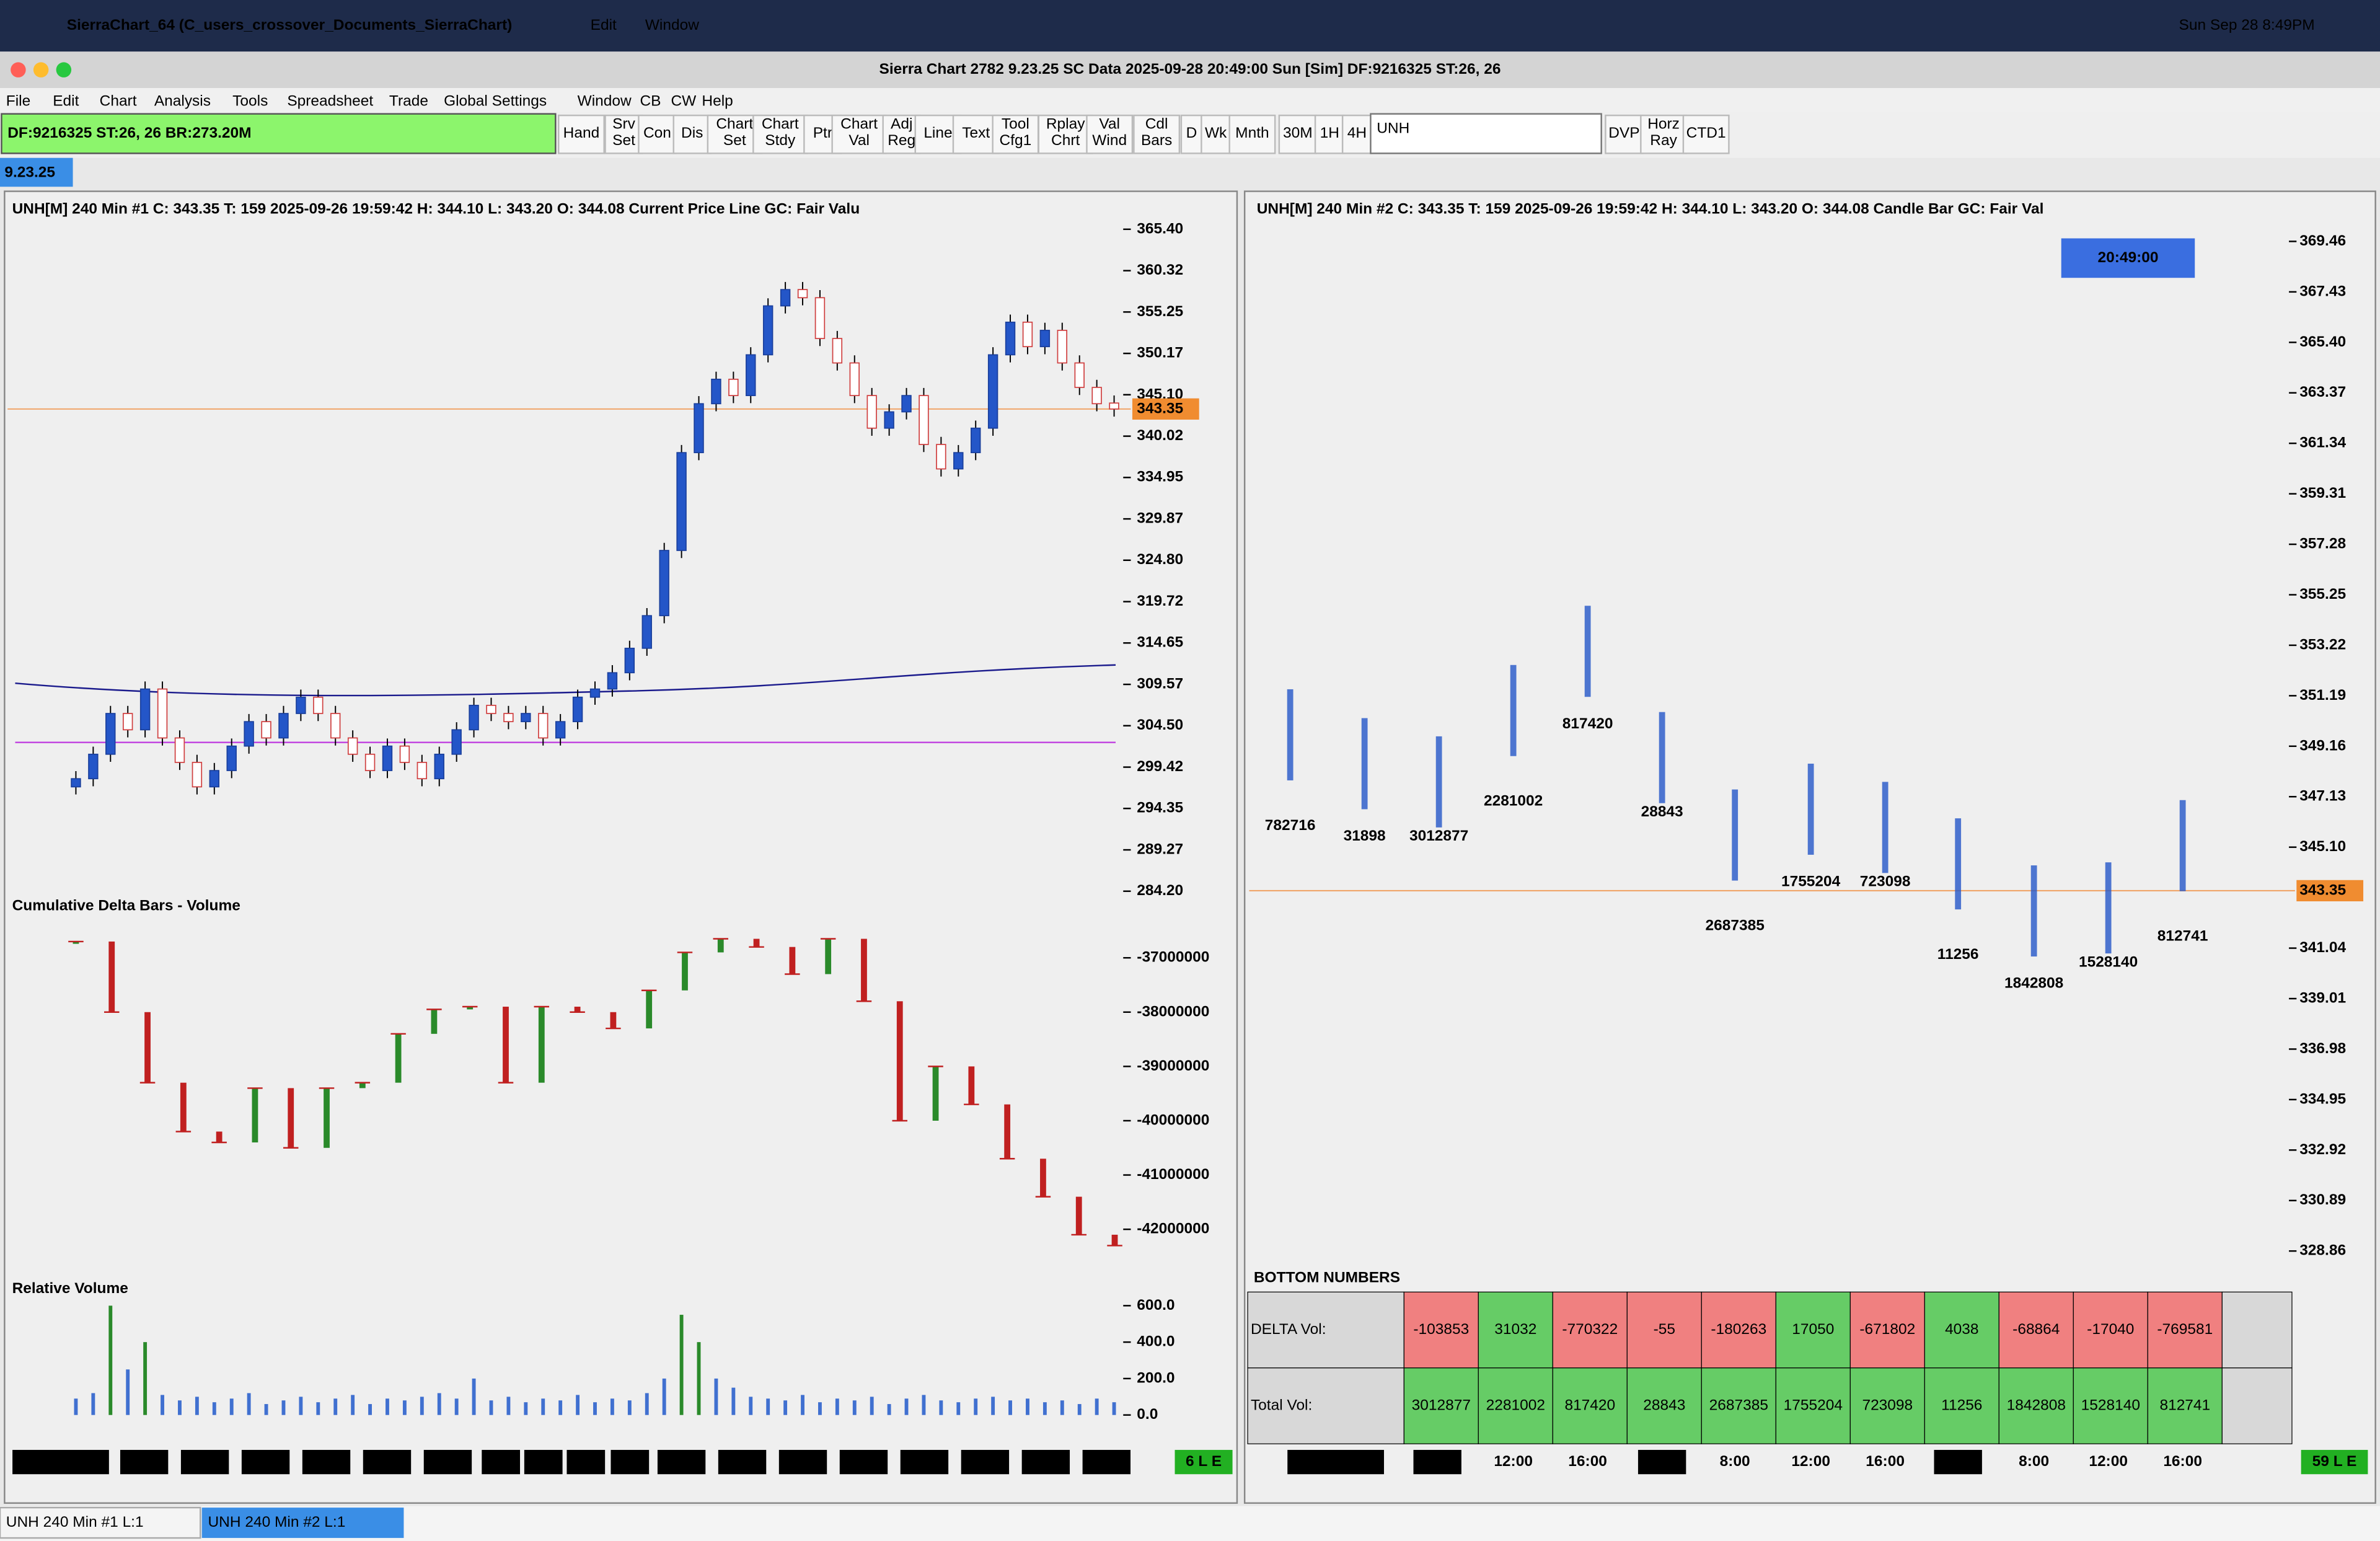  I want to click on toolbar-button-label: Ptr, so click(822, 133).